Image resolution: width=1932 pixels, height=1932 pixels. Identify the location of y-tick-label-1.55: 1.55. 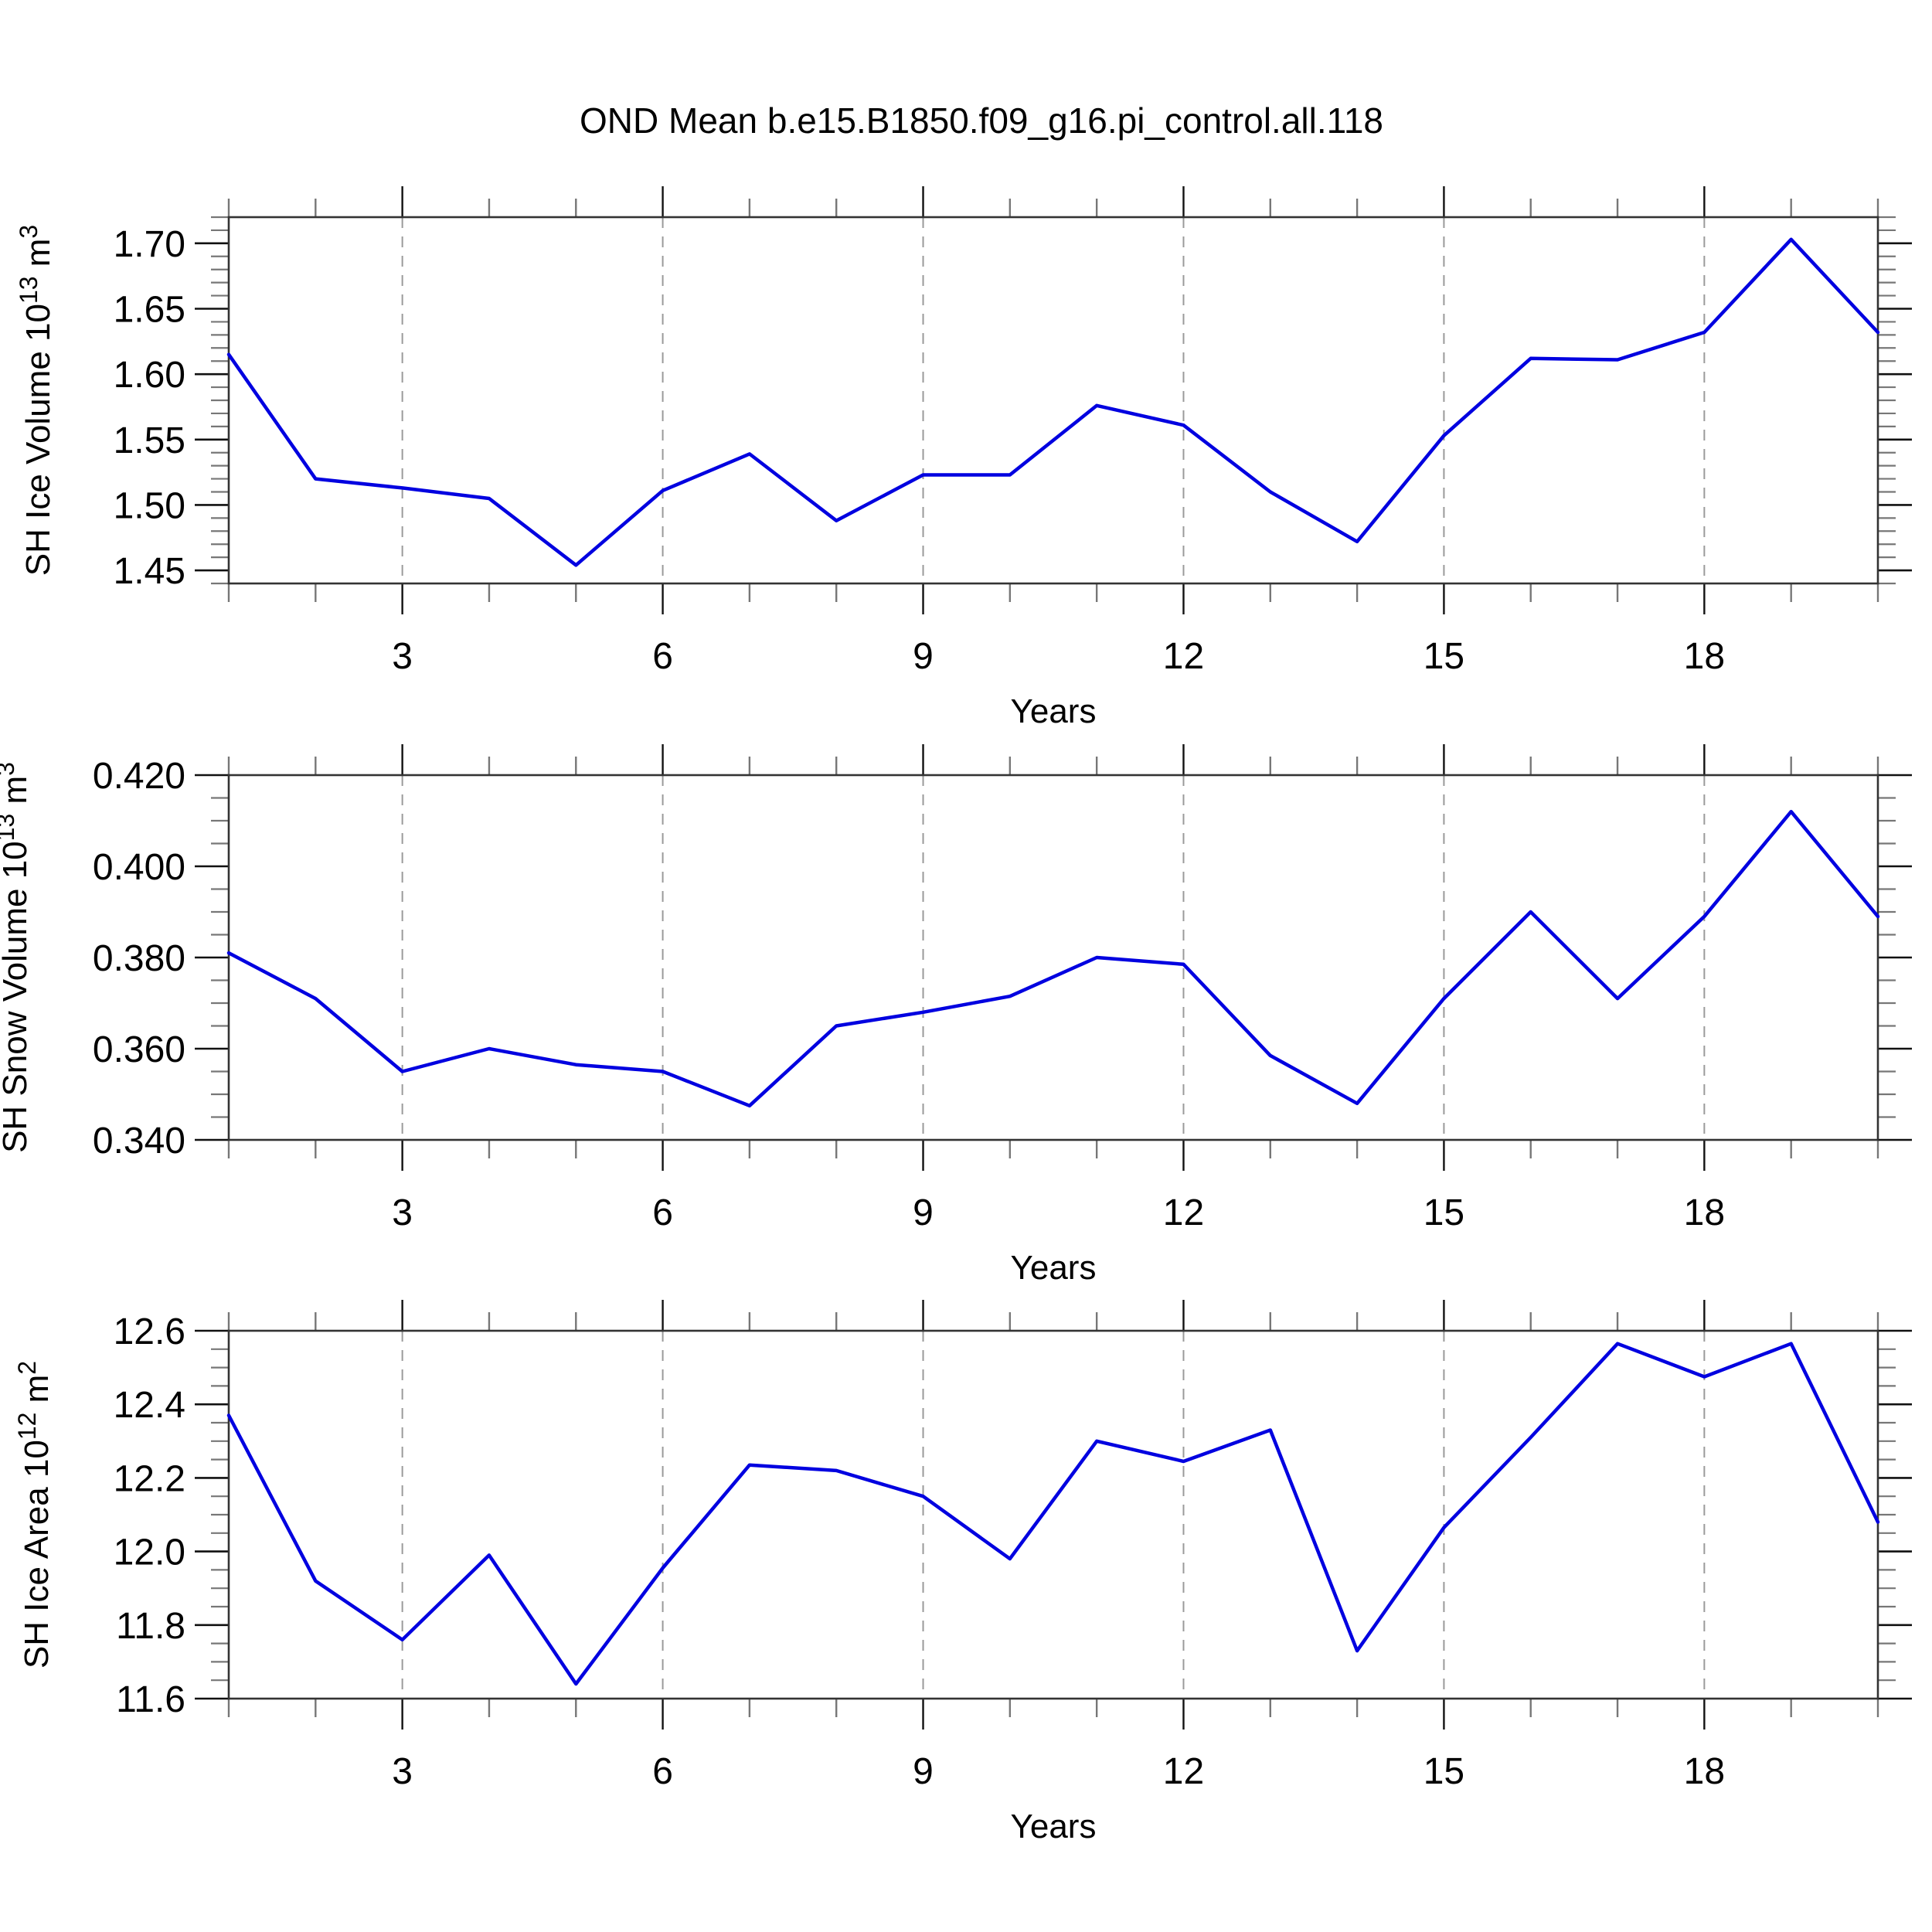
(150, 440).